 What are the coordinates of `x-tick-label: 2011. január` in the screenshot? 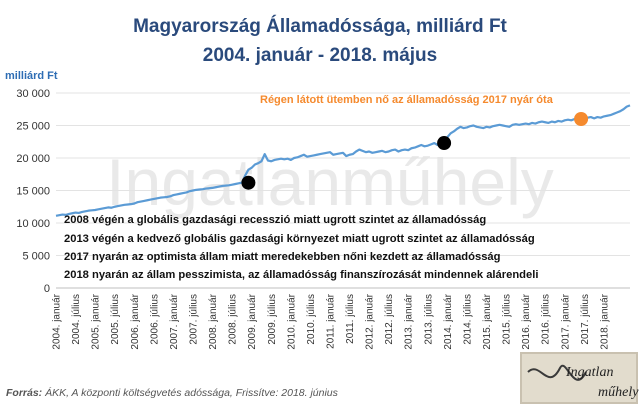 It's located at (330, 321).